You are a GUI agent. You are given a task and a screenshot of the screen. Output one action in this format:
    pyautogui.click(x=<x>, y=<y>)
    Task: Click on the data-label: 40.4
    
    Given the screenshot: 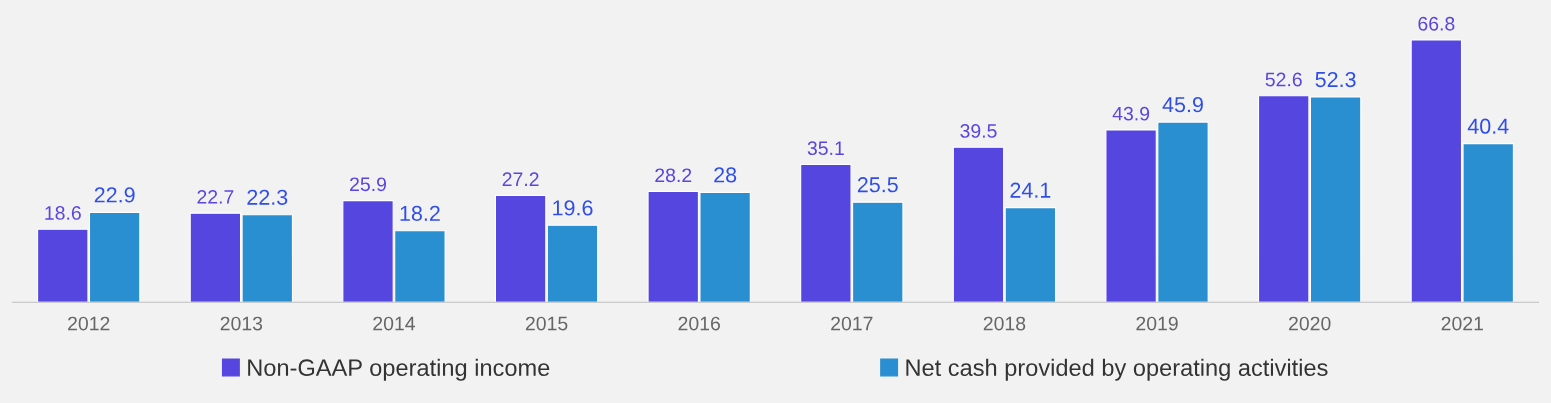 What is the action you would take?
    pyautogui.click(x=1488, y=126)
    